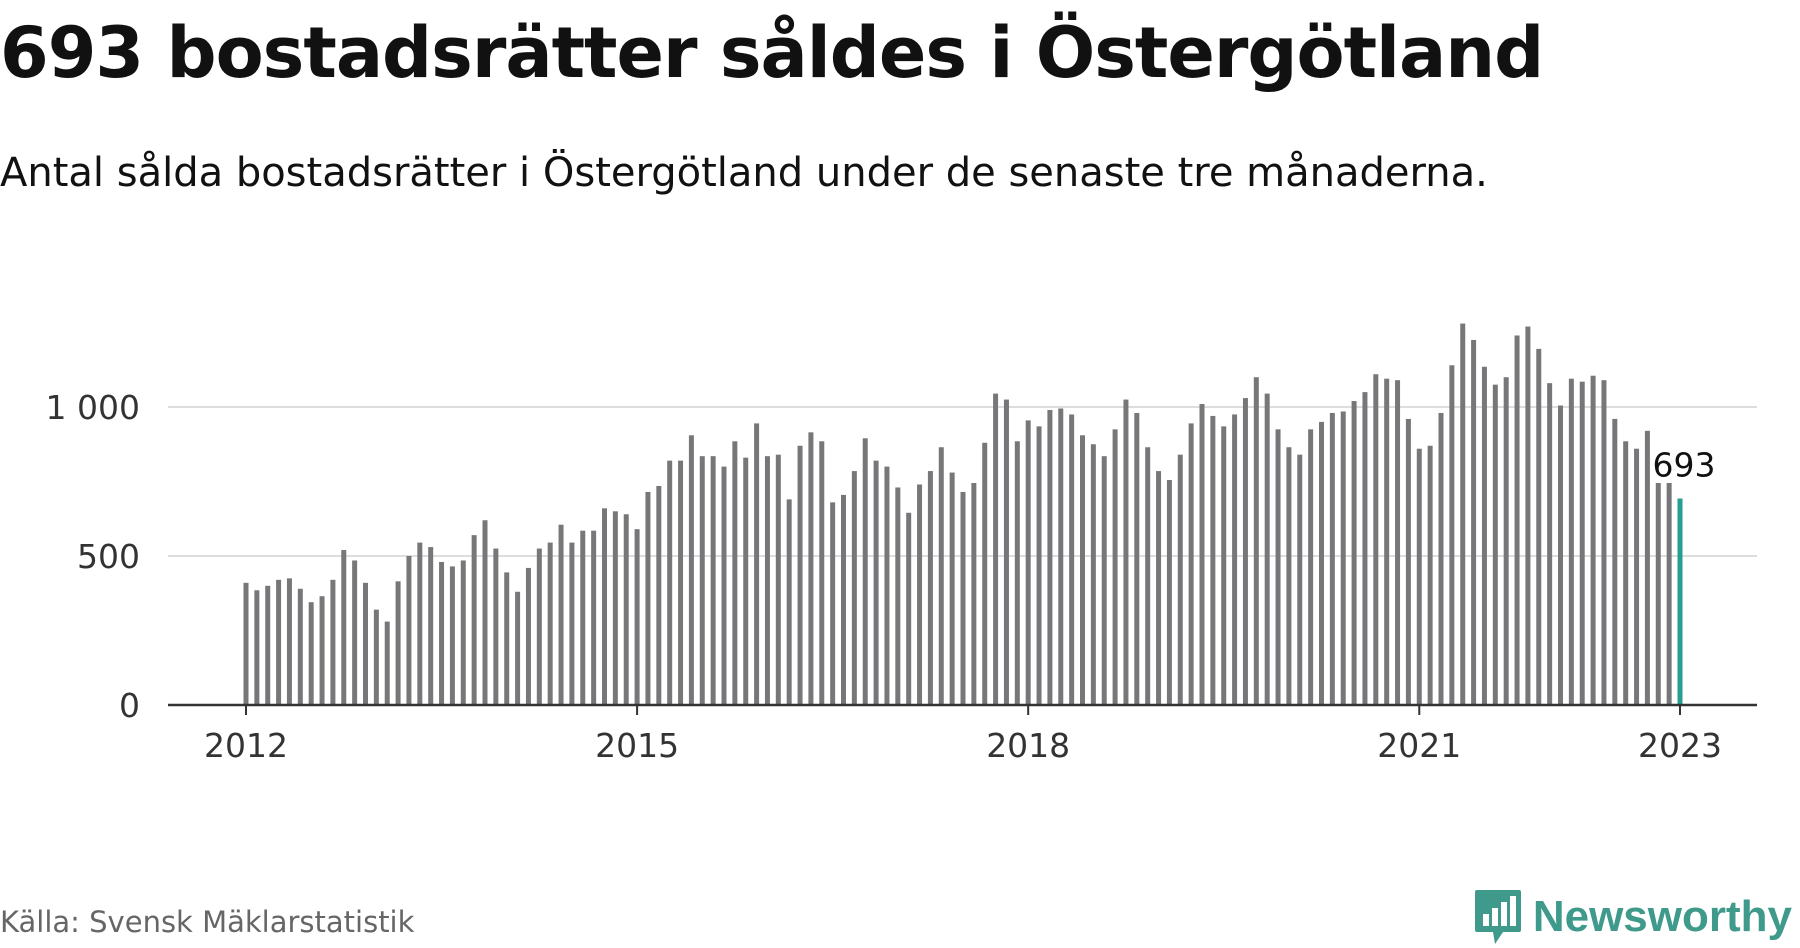  Describe the element at coordinates (637, 745) in the screenshot. I see `x-tick-label: 2015` at that location.